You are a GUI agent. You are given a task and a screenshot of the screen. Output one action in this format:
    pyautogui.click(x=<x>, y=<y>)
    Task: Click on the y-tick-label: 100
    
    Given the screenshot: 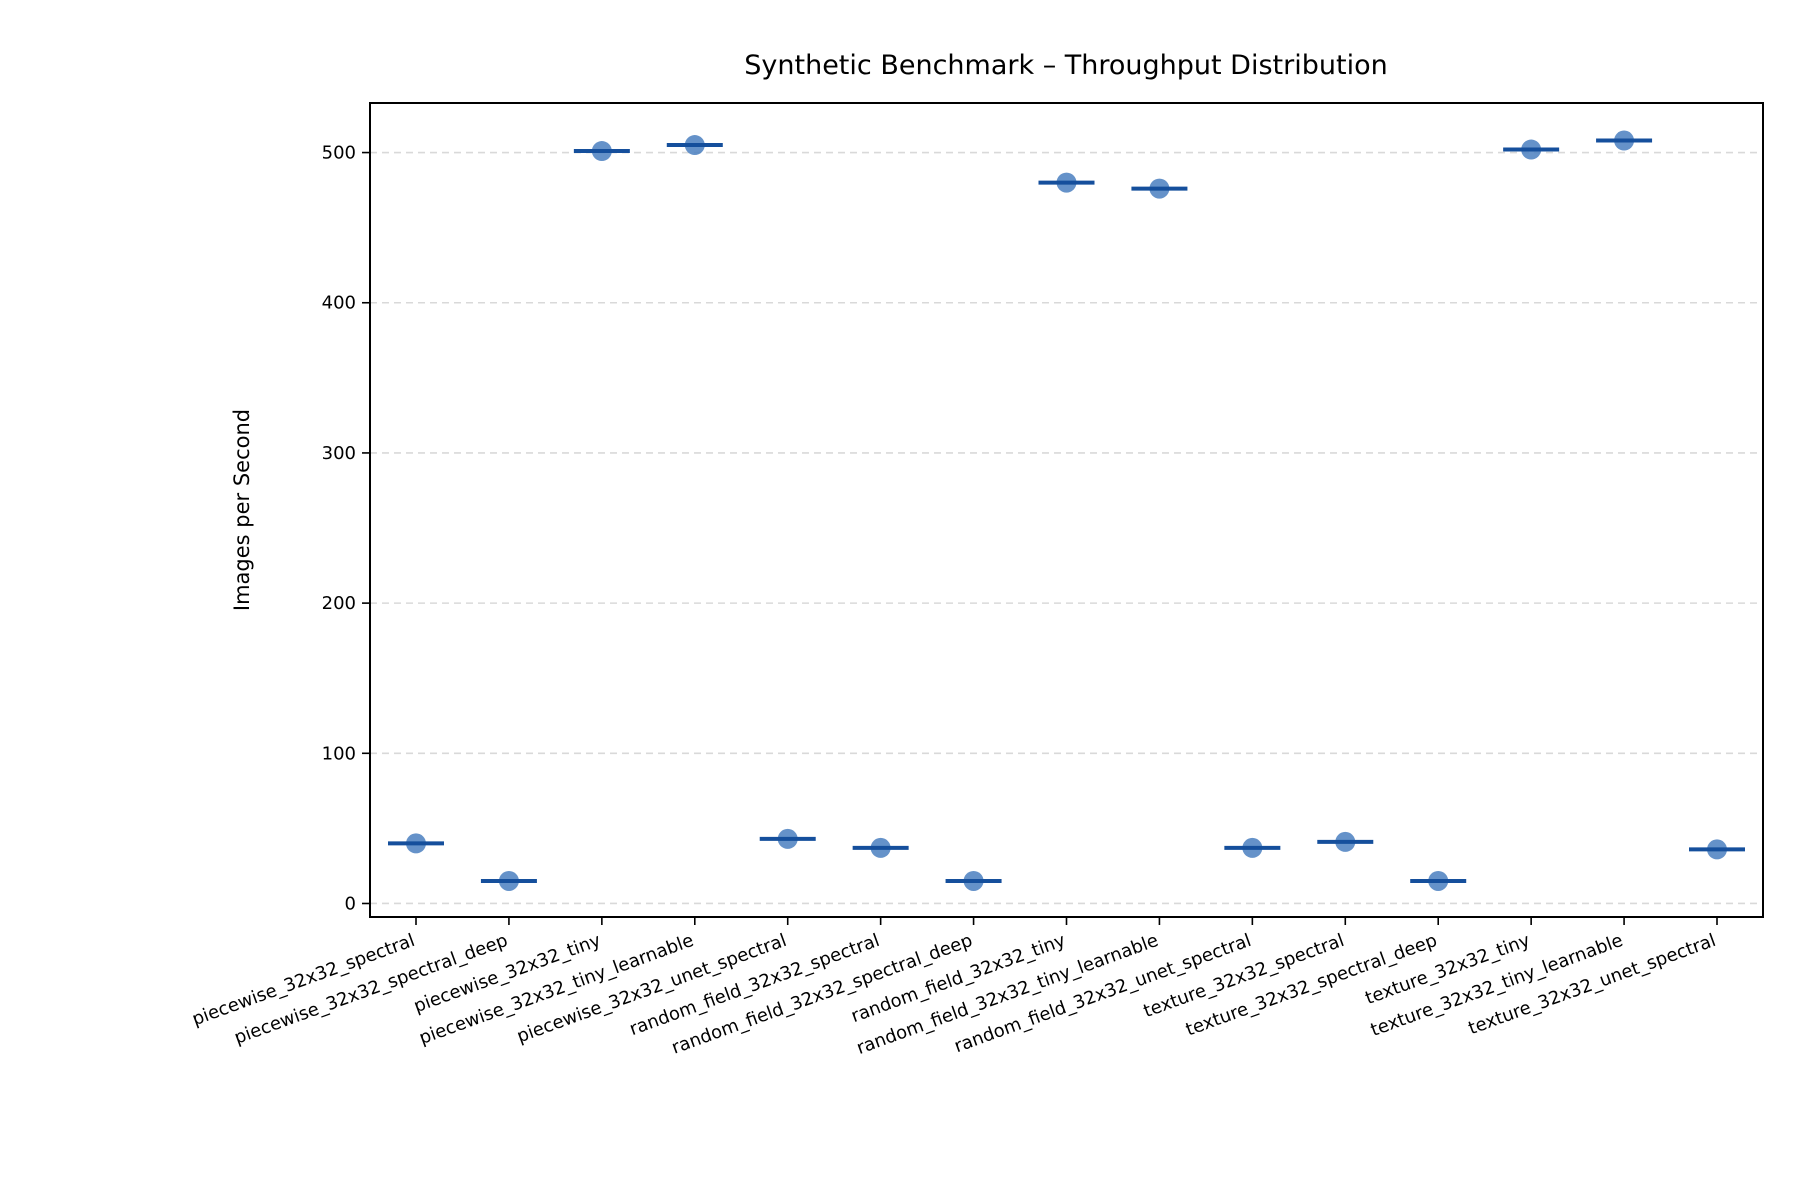 What is the action you would take?
    pyautogui.click(x=339, y=753)
    